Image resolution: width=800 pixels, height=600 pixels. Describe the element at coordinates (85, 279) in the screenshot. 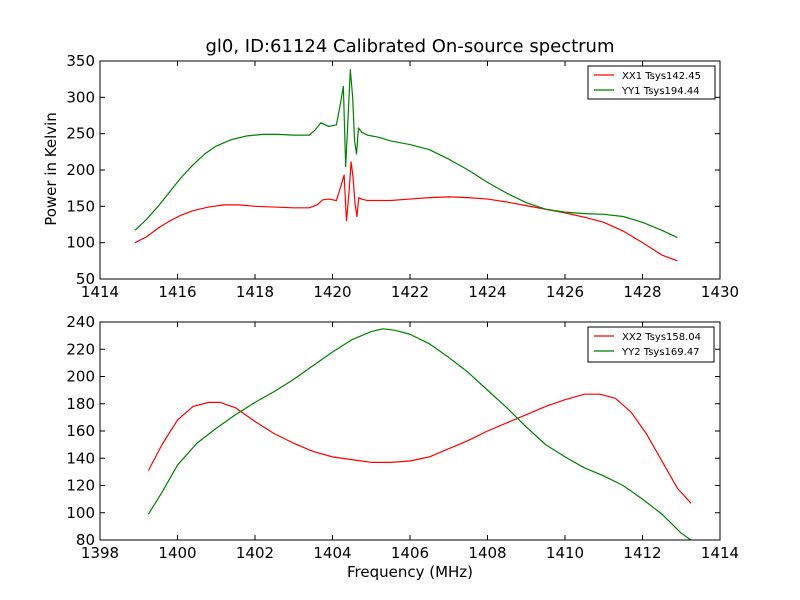

I see `y-tick-label: 50` at that location.